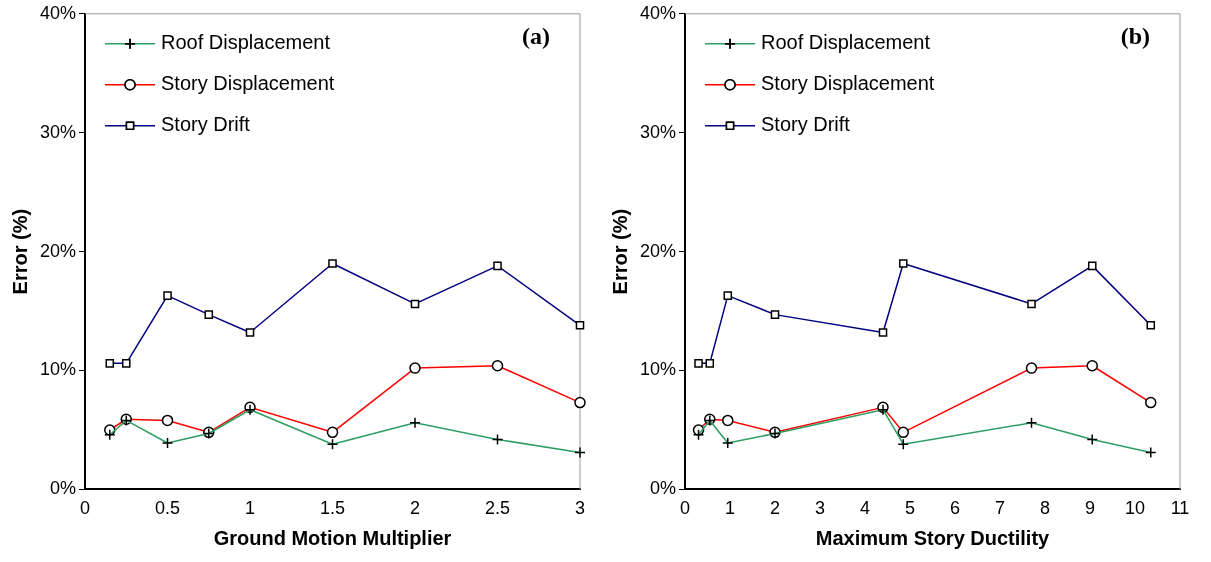  I want to click on x-tick-label: 5, so click(910, 508).